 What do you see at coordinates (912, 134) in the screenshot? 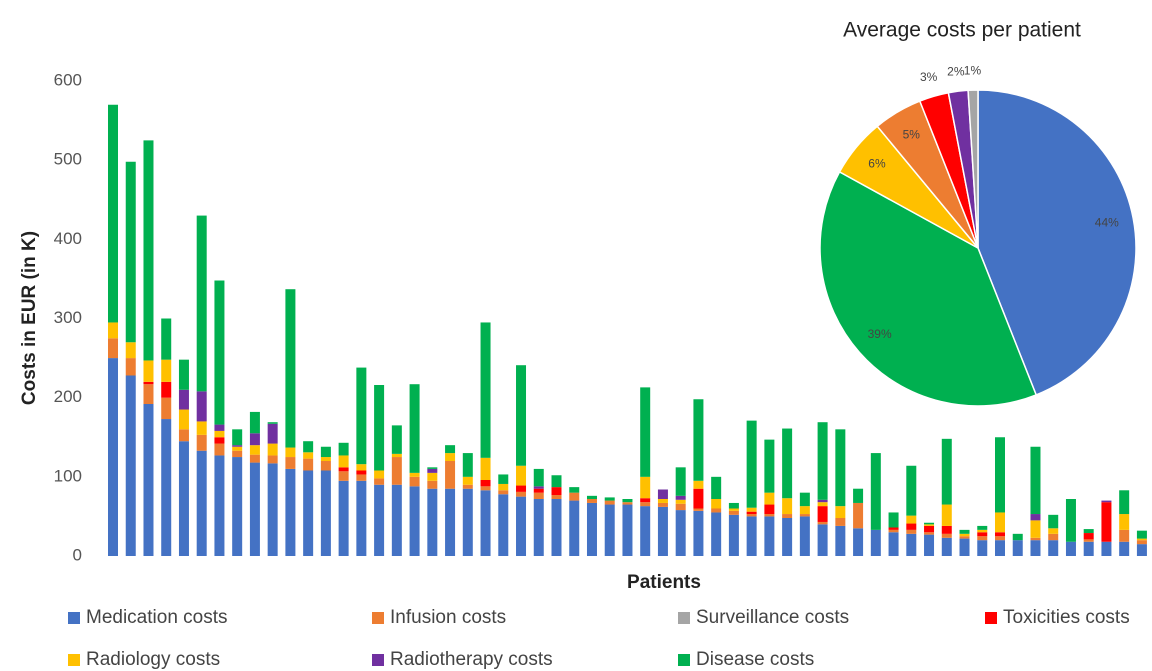
I see `pie-label: 5%` at bounding box center [912, 134].